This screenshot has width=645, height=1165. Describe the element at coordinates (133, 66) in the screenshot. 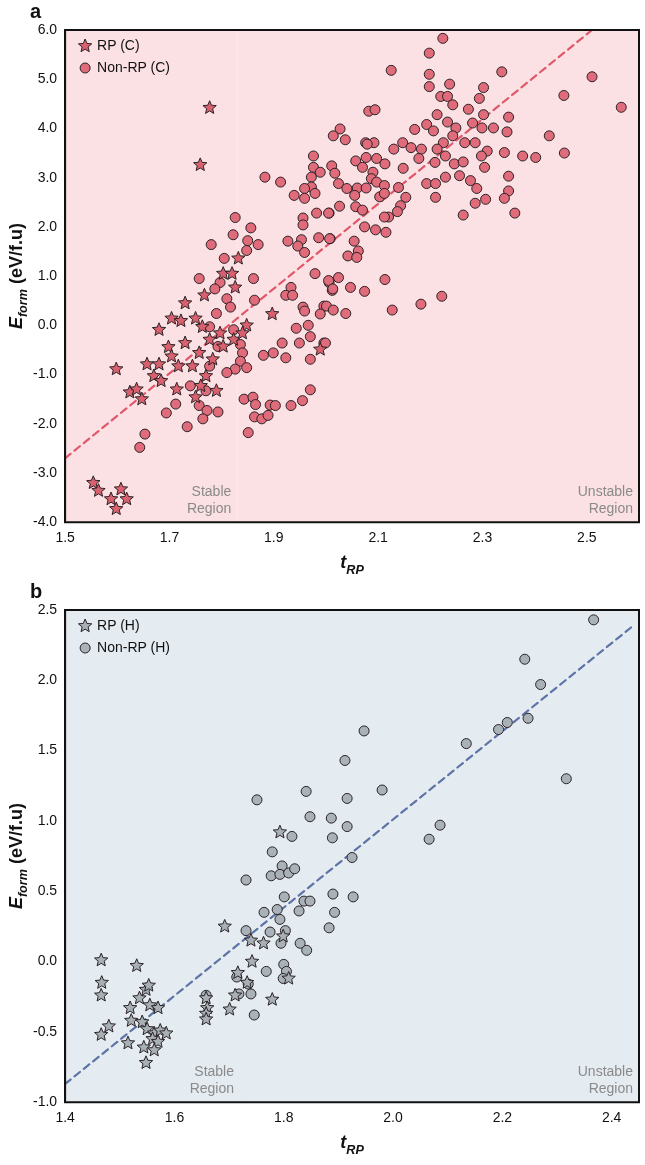

I see `legend-label: Non-RP (C)` at that location.